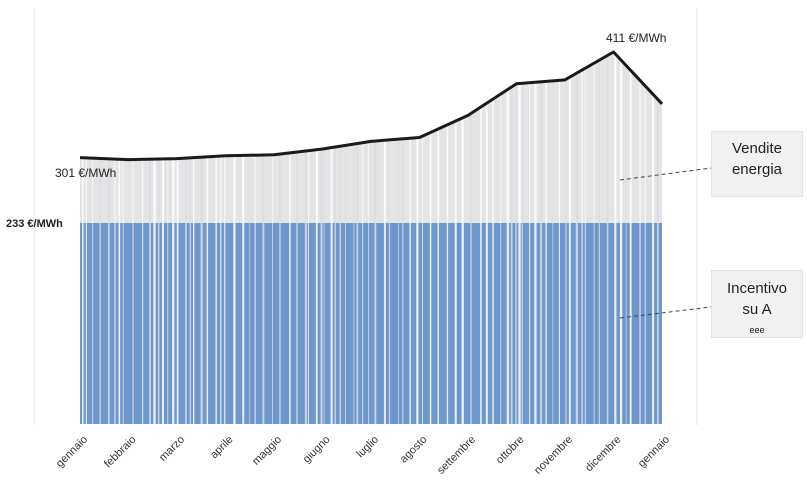 The width and height of the screenshot is (807, 481). I want to click on x-tick-label: settembre, so click(456, 455).